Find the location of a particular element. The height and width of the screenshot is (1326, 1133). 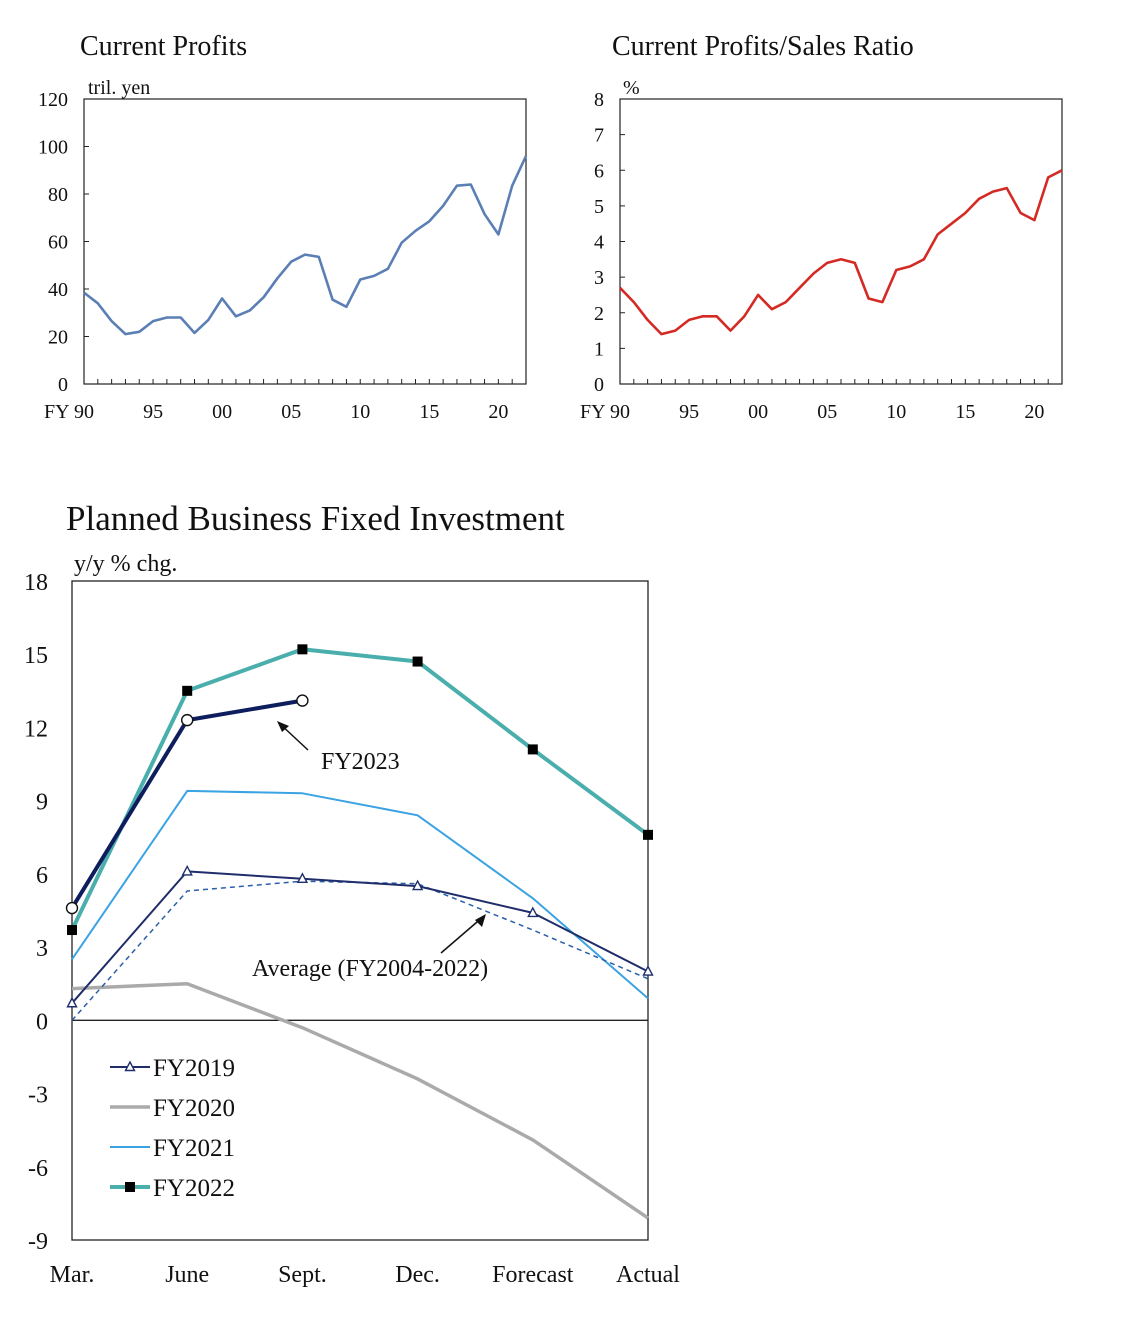

y-tick-label: 100 is located at coordinates (53, 148).